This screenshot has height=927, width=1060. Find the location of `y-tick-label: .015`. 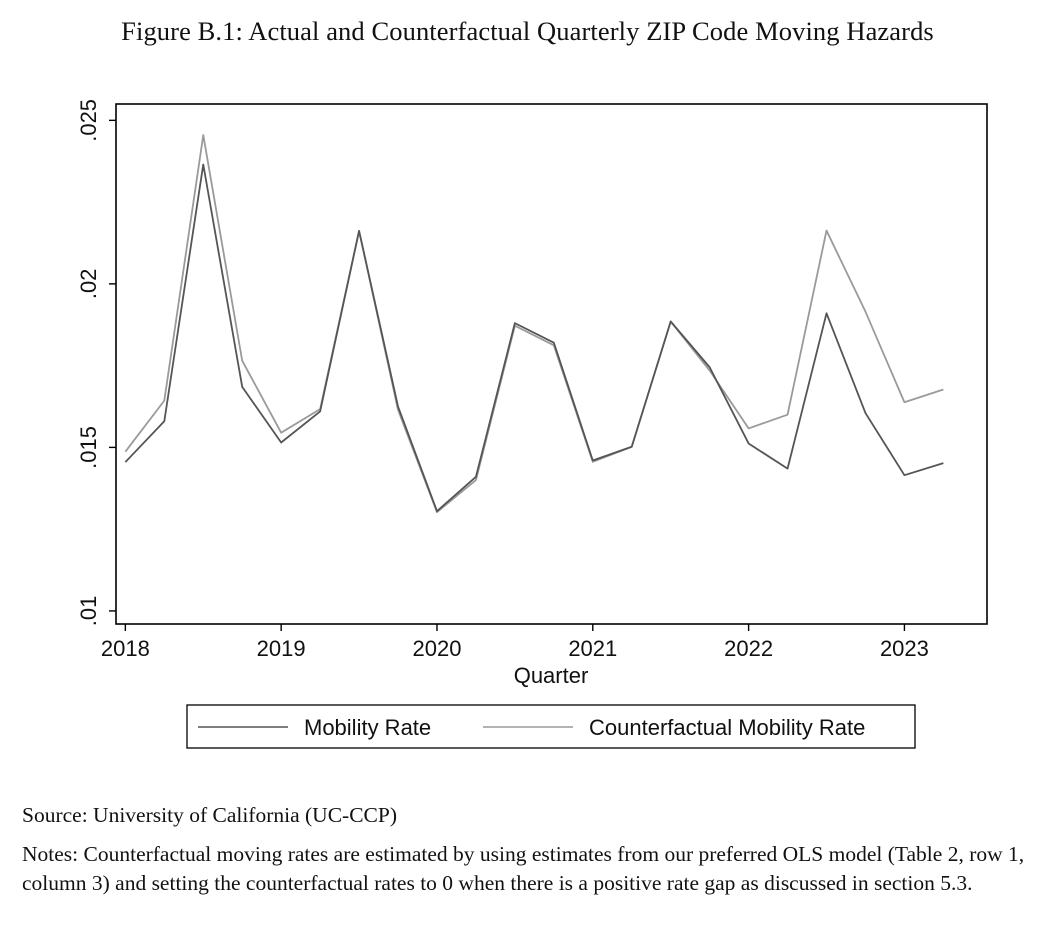

y-tick-label: .015 is located at coordinates (88, 447).